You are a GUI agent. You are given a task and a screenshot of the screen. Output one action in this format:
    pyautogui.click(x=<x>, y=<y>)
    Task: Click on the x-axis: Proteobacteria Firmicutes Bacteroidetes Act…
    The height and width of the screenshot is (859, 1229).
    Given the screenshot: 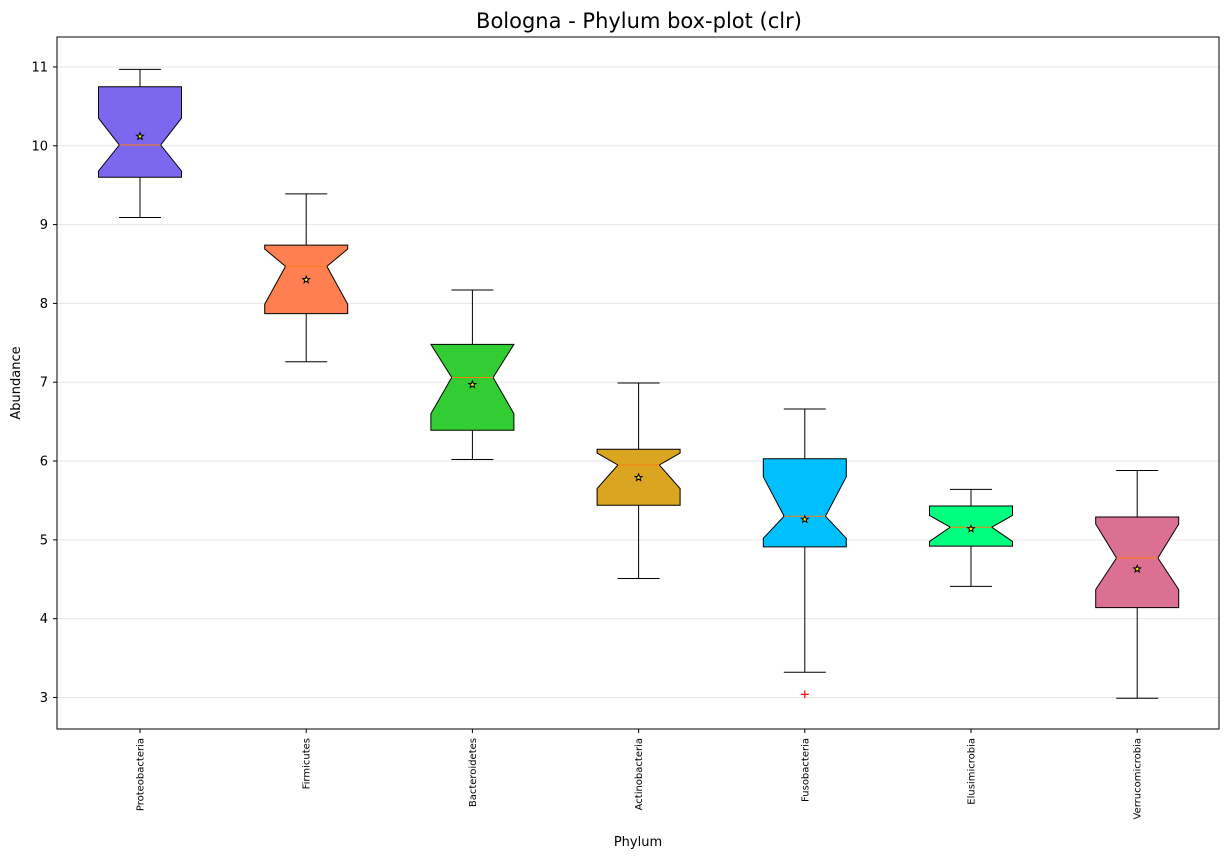 What is the action you would take?
    pyautogui.click(x=640, y=774)
    